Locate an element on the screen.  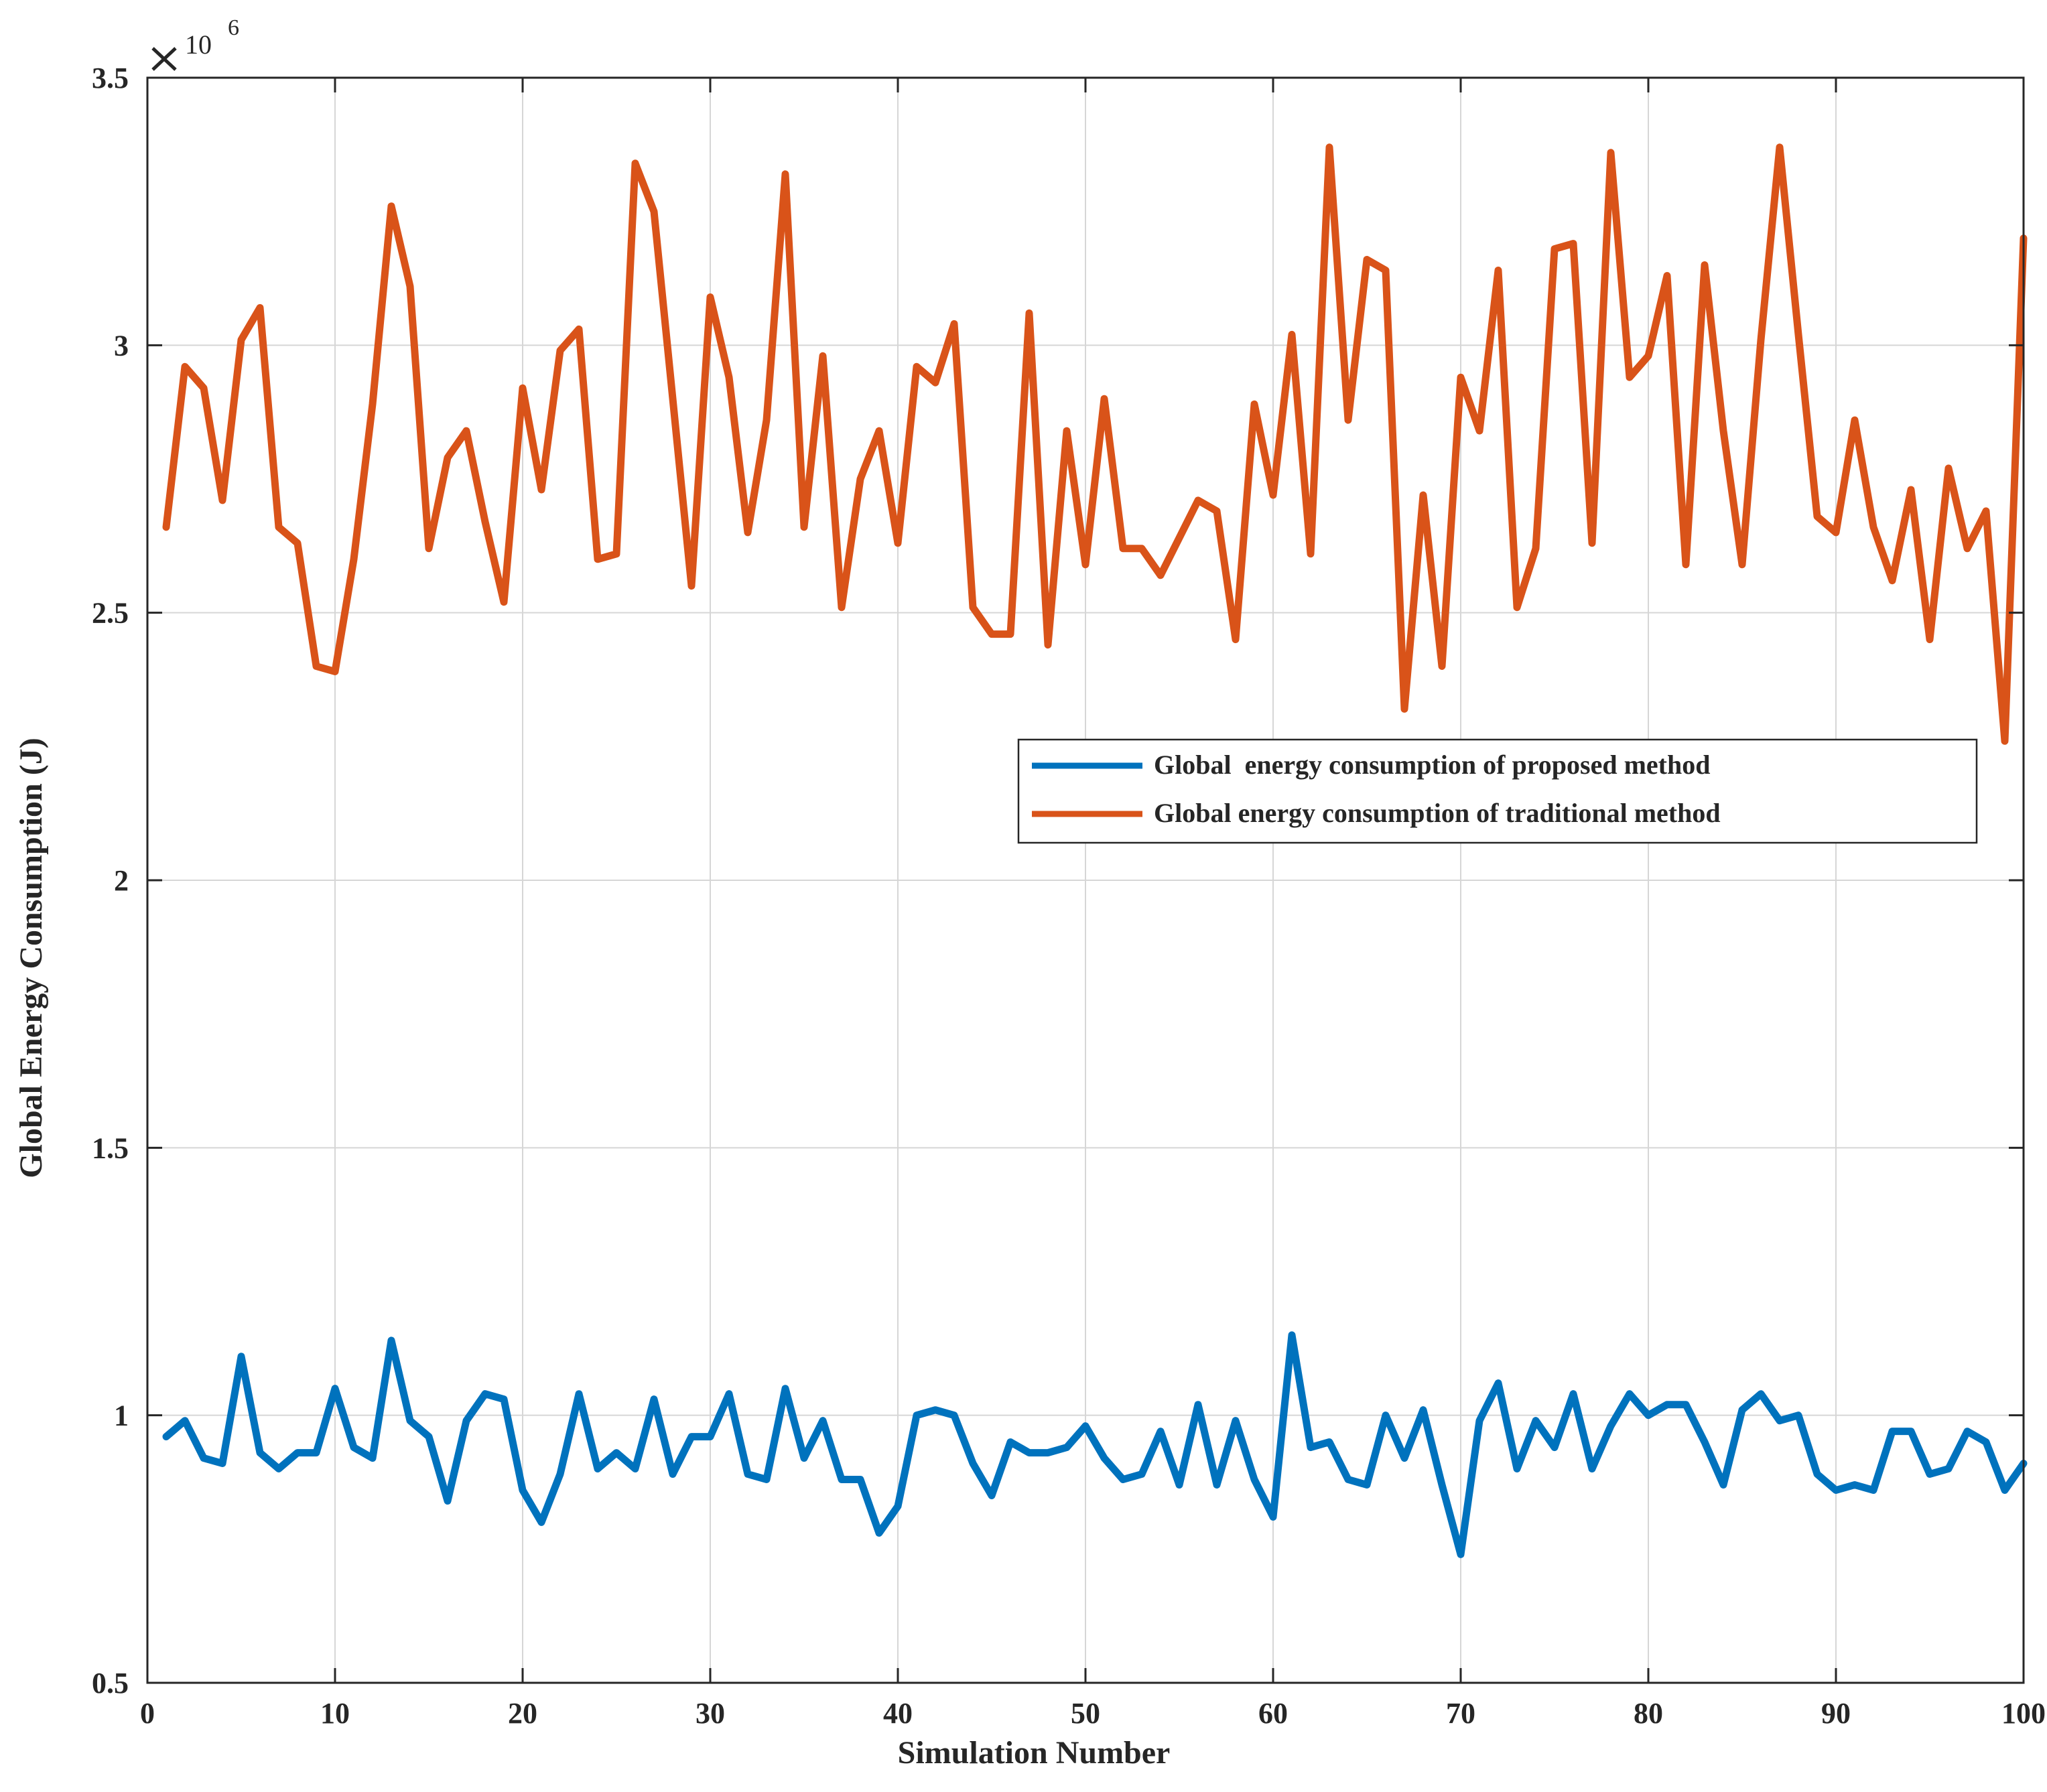
y-tick-label: 2 is located at coordinates (121, 881).